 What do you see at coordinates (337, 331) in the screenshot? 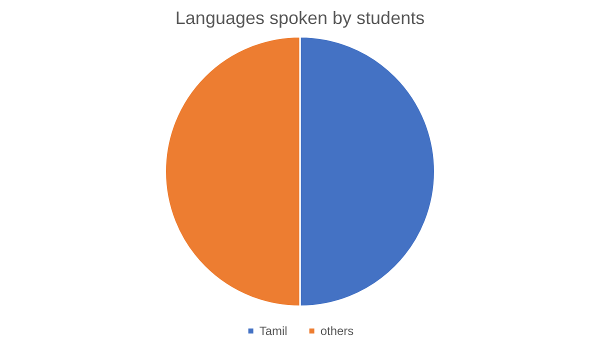
I see `legend-label: others` at bounding box center [337, 331].